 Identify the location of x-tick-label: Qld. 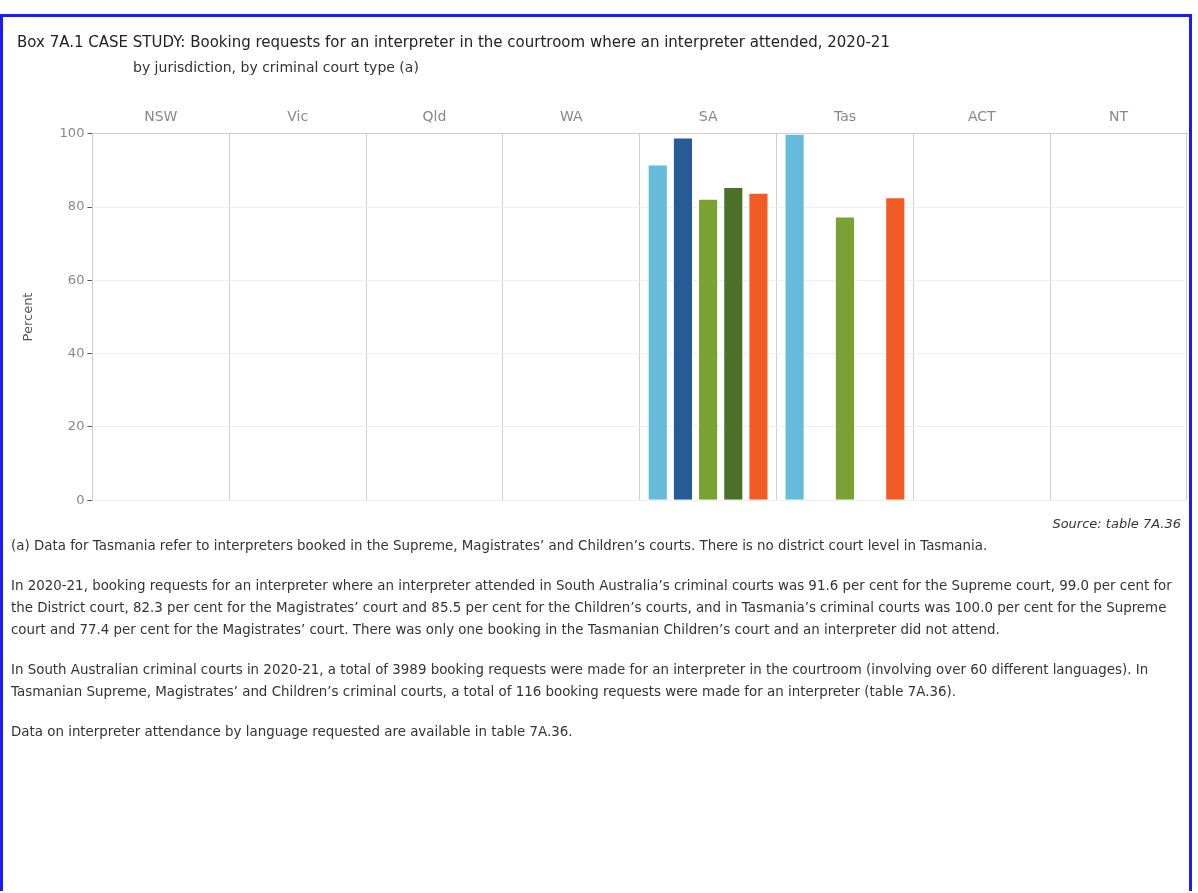
(434, 116).